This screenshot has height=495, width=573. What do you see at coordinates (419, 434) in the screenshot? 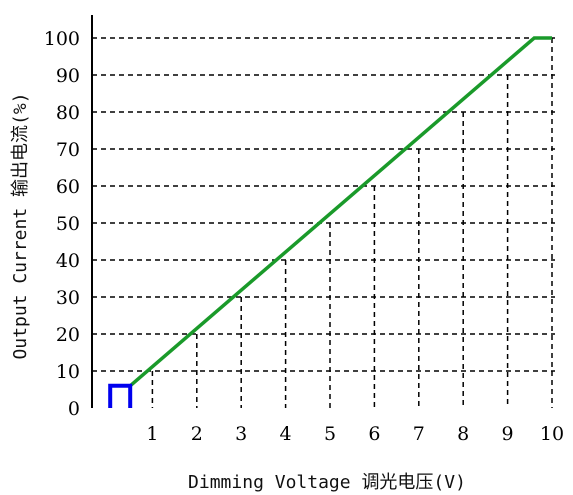
I see `x-tick-label: 7` at bounding box center [419, 434].